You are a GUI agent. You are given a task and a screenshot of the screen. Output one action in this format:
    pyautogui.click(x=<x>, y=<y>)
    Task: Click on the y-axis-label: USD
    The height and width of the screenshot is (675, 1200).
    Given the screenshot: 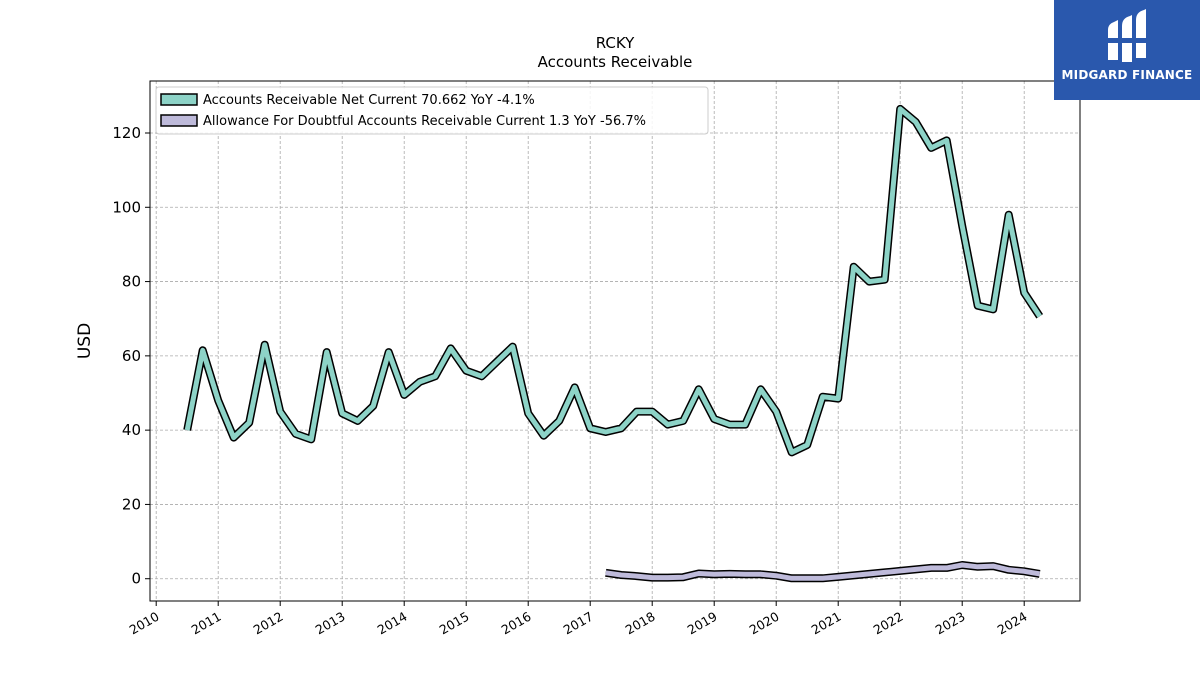 What is the action you would take?
    pyautogui.click(x=85, y=341)
    